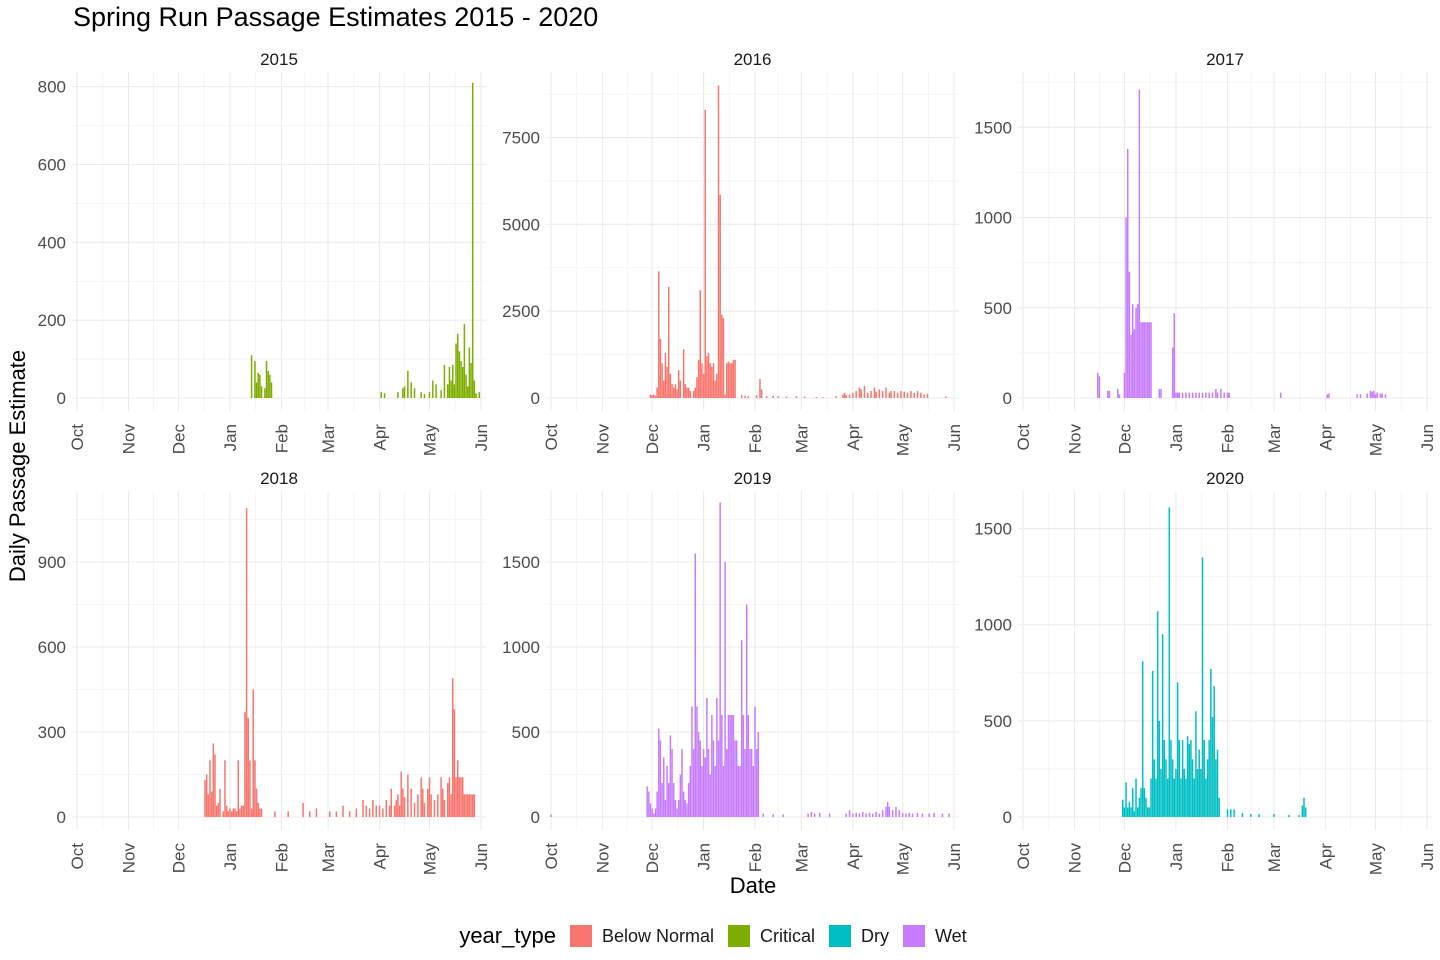  Describe the element at coordinates (1227, 438) in the screenshot. I see `x-tick-label: Feb` at that location.